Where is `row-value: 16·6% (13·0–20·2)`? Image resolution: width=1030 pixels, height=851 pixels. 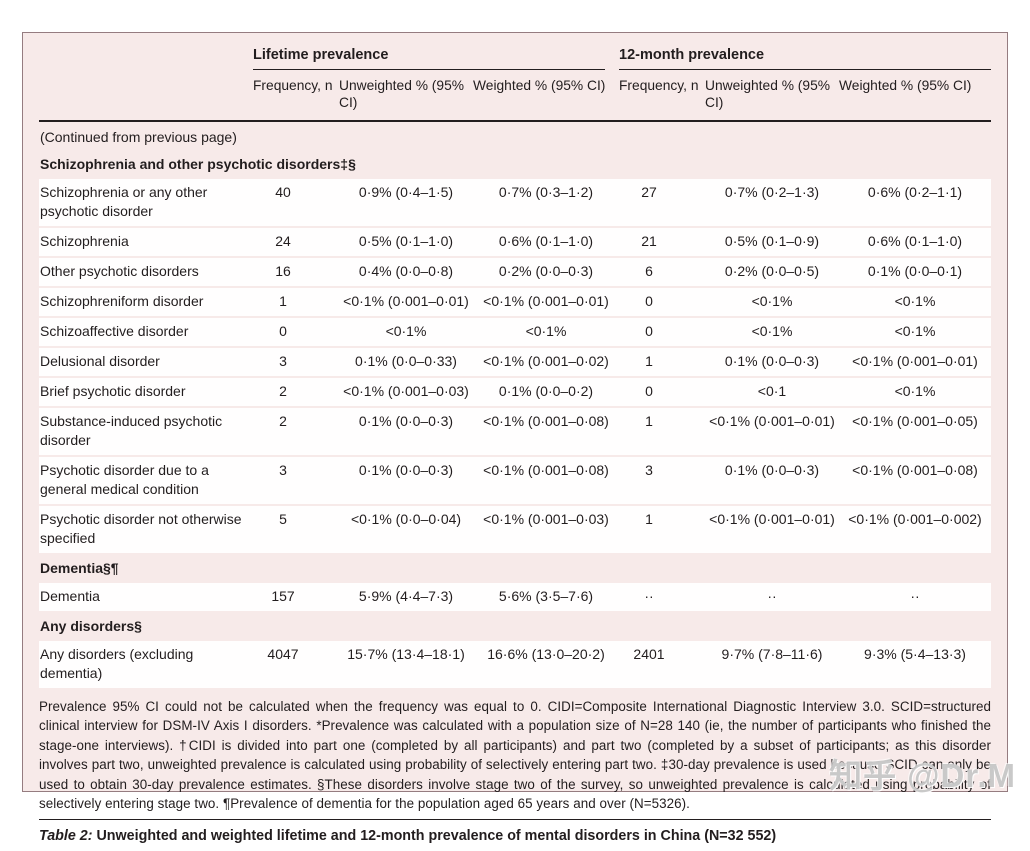
row-value: 16·6% (13·0–20·2) is located at coordinates (546, 654).